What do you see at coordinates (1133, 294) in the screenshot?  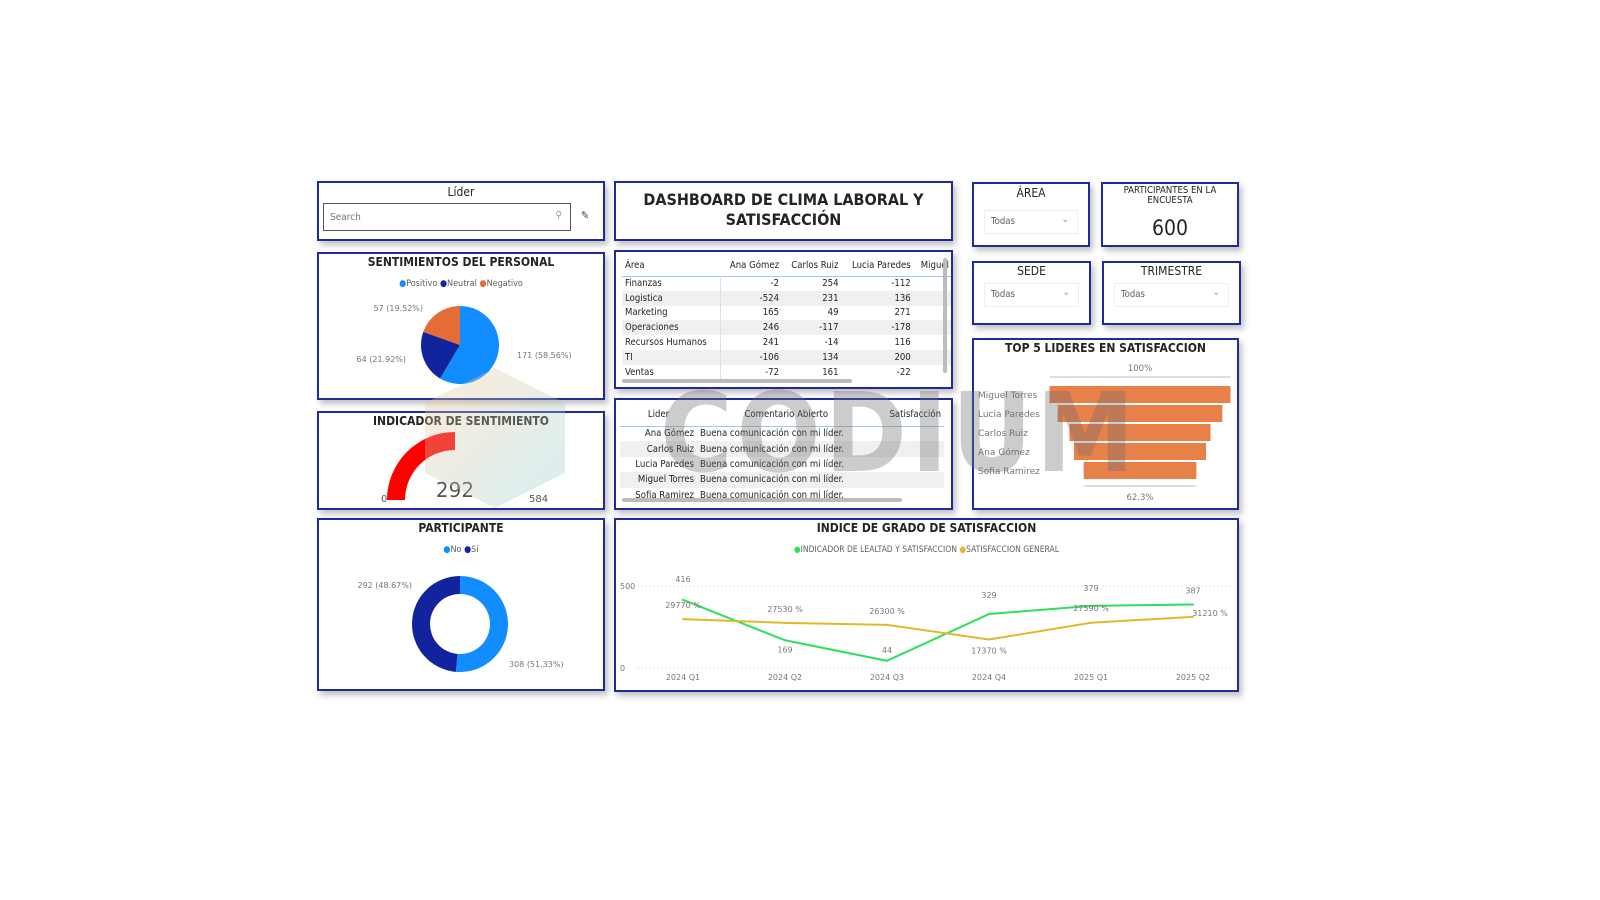 I see `trimestre-value: Todas` at bounding box center [1133, 294].